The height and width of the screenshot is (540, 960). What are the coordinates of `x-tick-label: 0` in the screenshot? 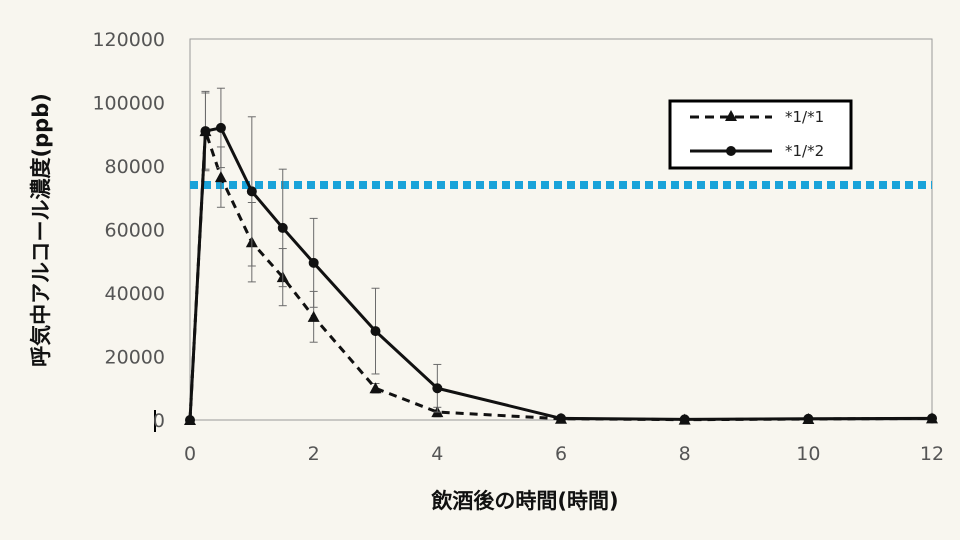 It's located at (190, 454).